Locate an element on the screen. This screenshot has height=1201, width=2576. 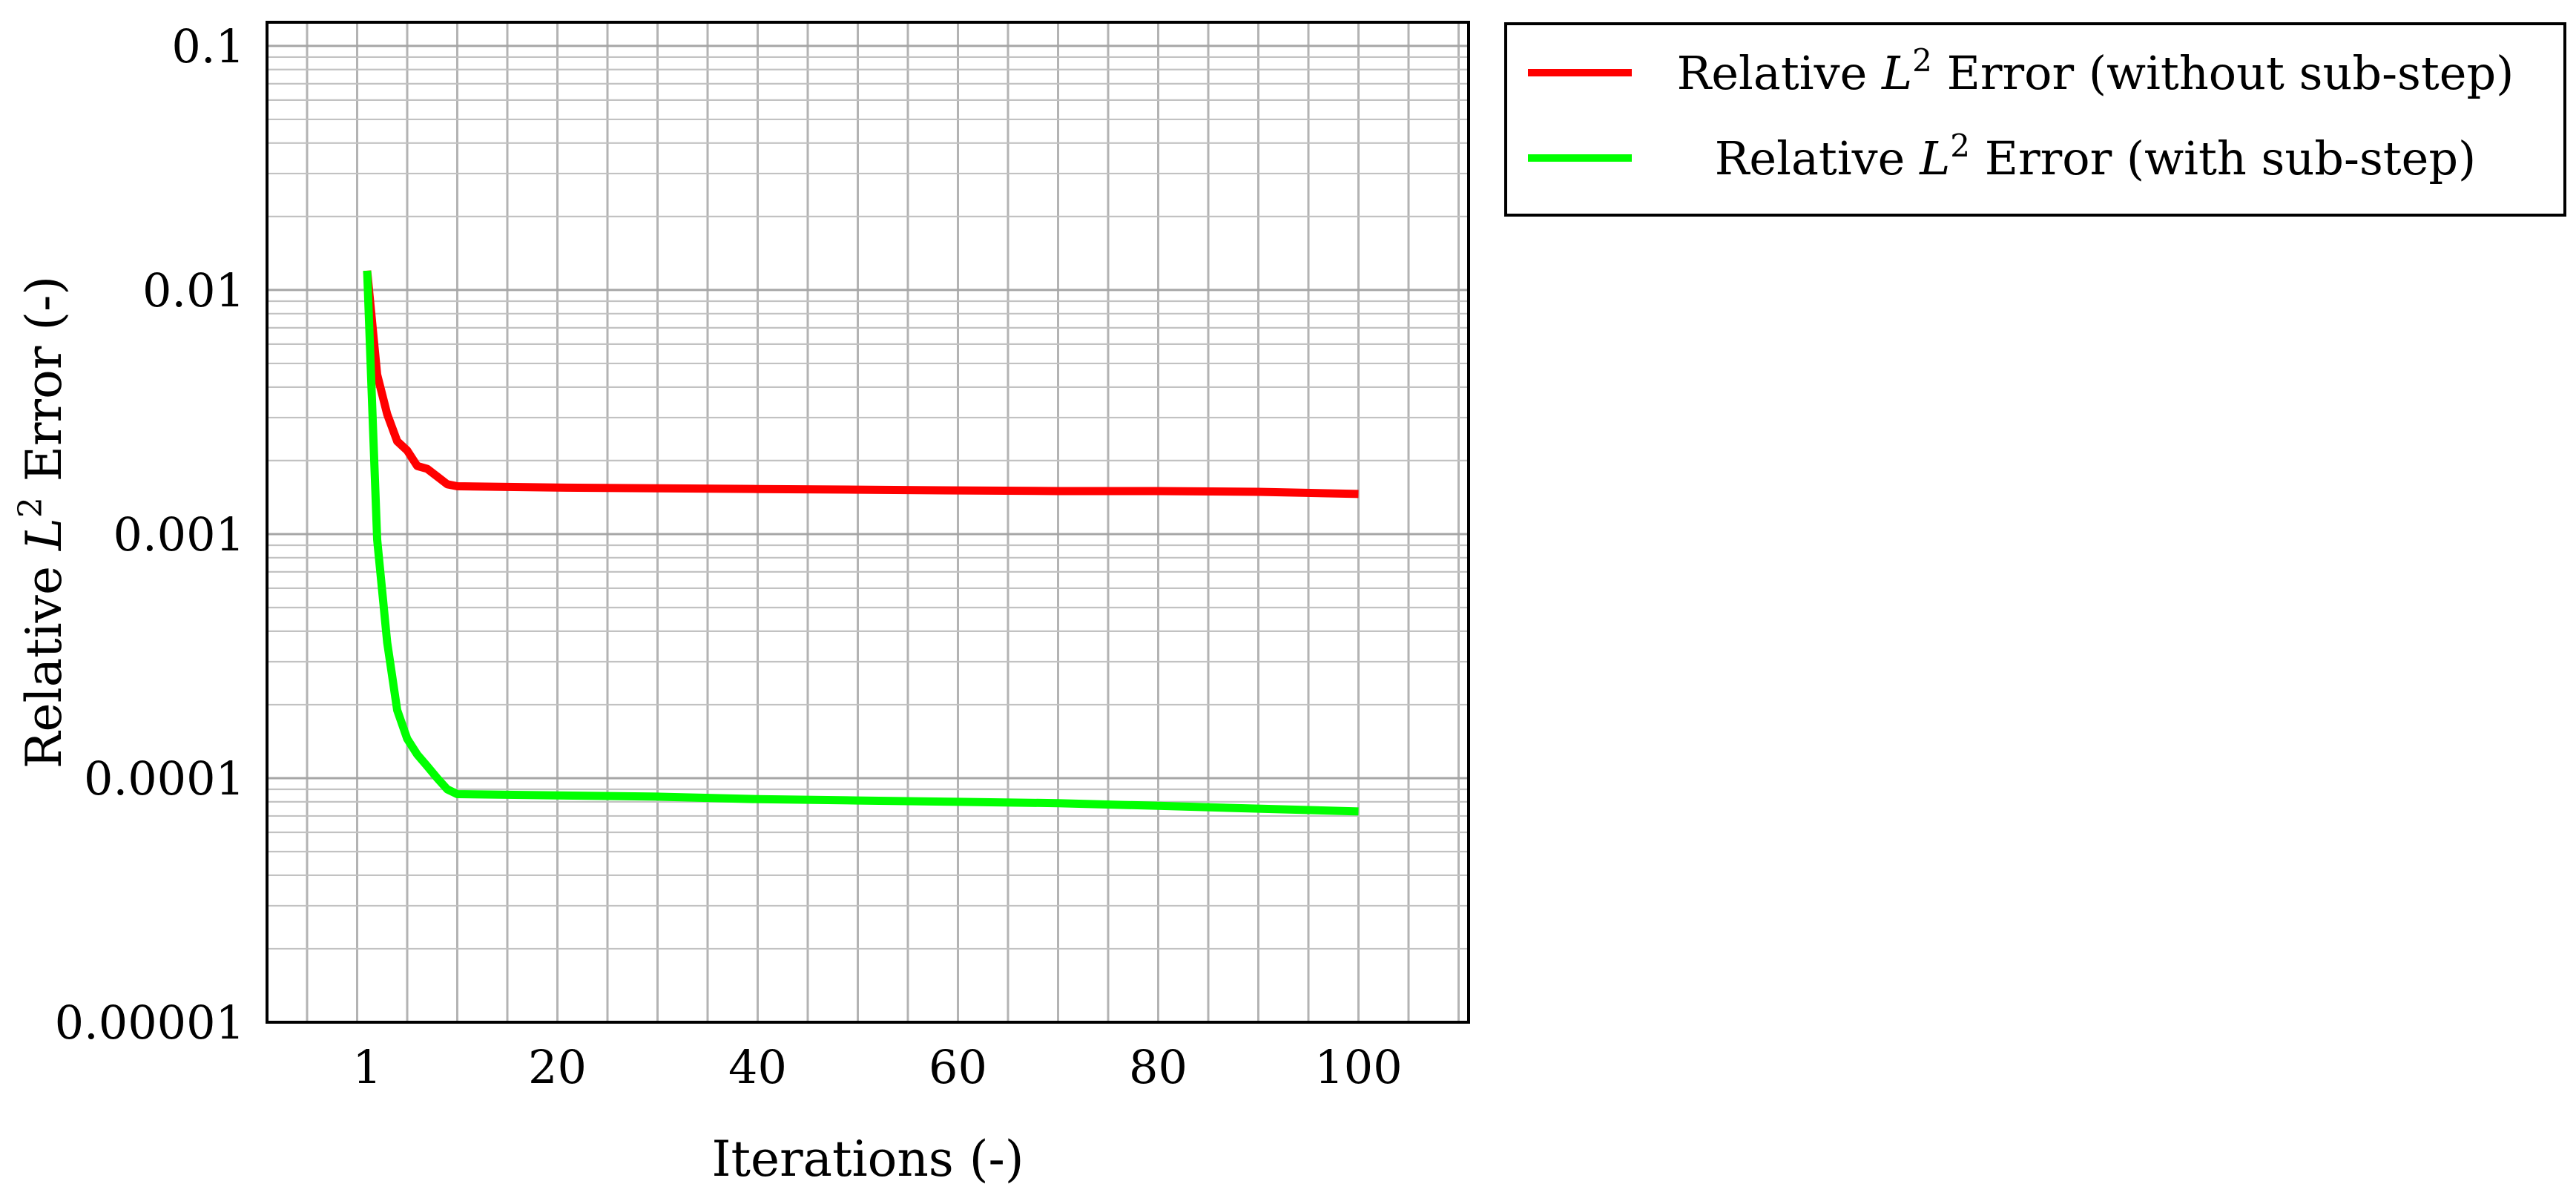
legend-1-var: L is located at coordinates (1934, 158).